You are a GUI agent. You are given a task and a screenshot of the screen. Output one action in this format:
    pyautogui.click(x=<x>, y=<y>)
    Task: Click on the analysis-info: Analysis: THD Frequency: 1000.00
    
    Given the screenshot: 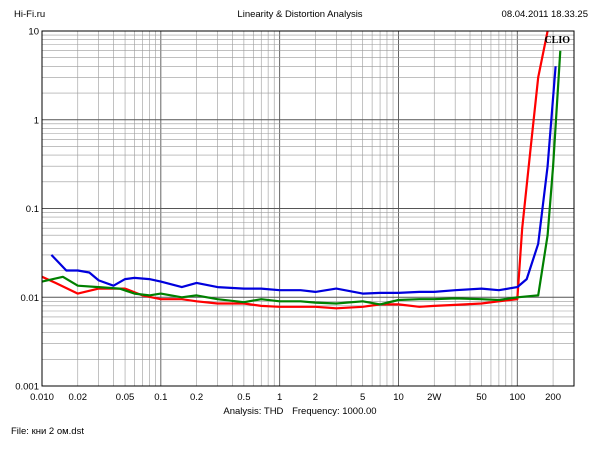 What is the action you would take?
    pyautogui.click(x=300, y=411)
    